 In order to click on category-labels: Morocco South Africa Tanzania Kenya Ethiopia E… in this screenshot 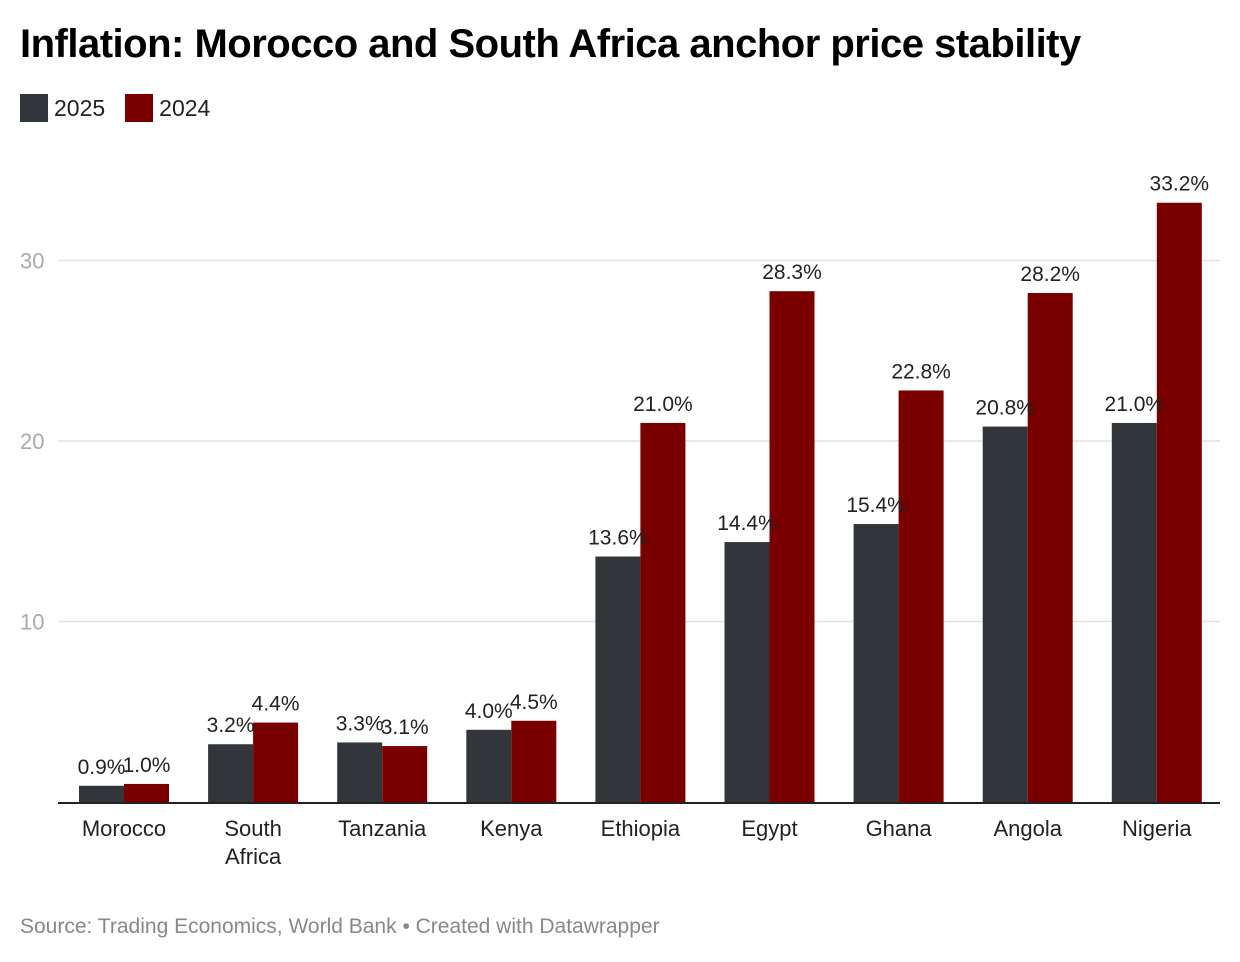, I will do `click(639, 835)`.